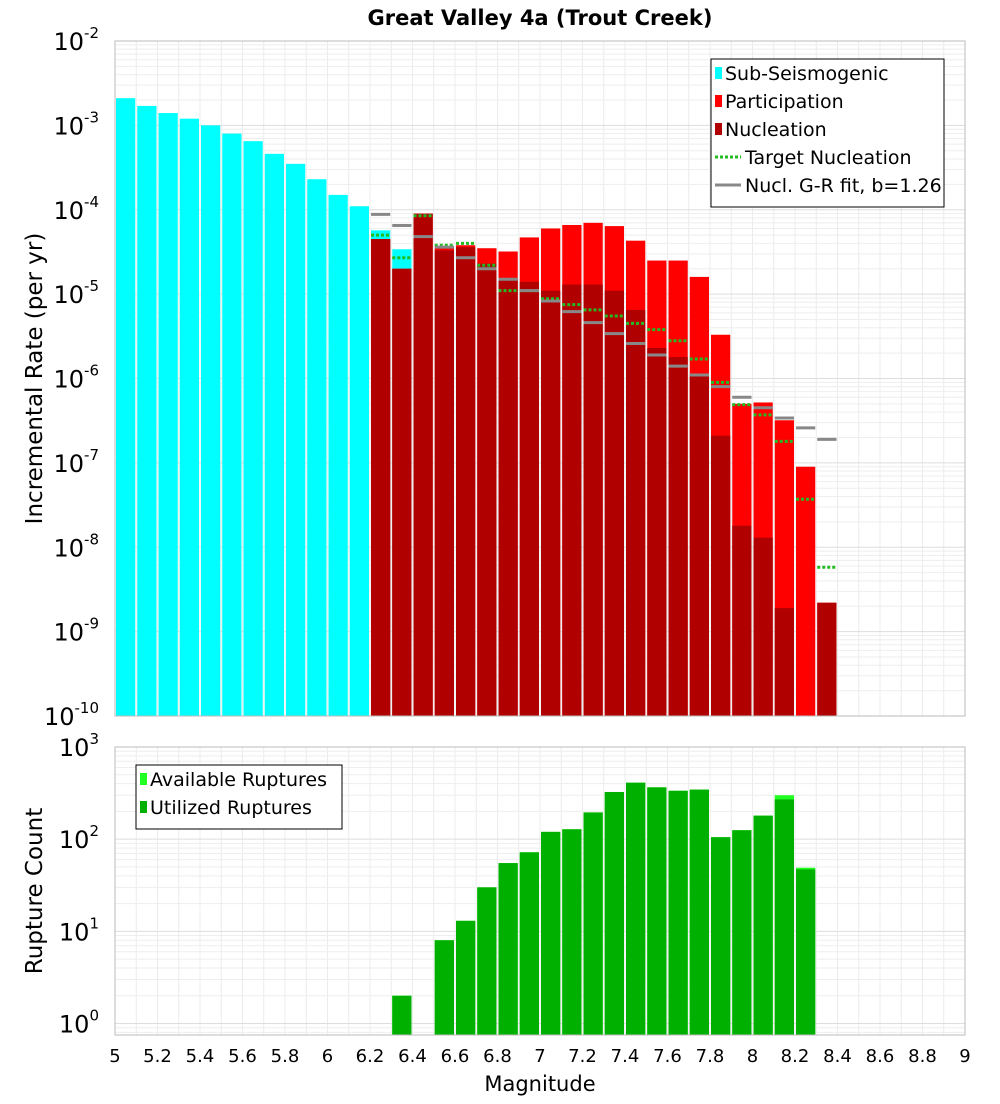 The image size is (1000, 1104). I want to click on x-tick-label: 7.4, so click(625, 1056).